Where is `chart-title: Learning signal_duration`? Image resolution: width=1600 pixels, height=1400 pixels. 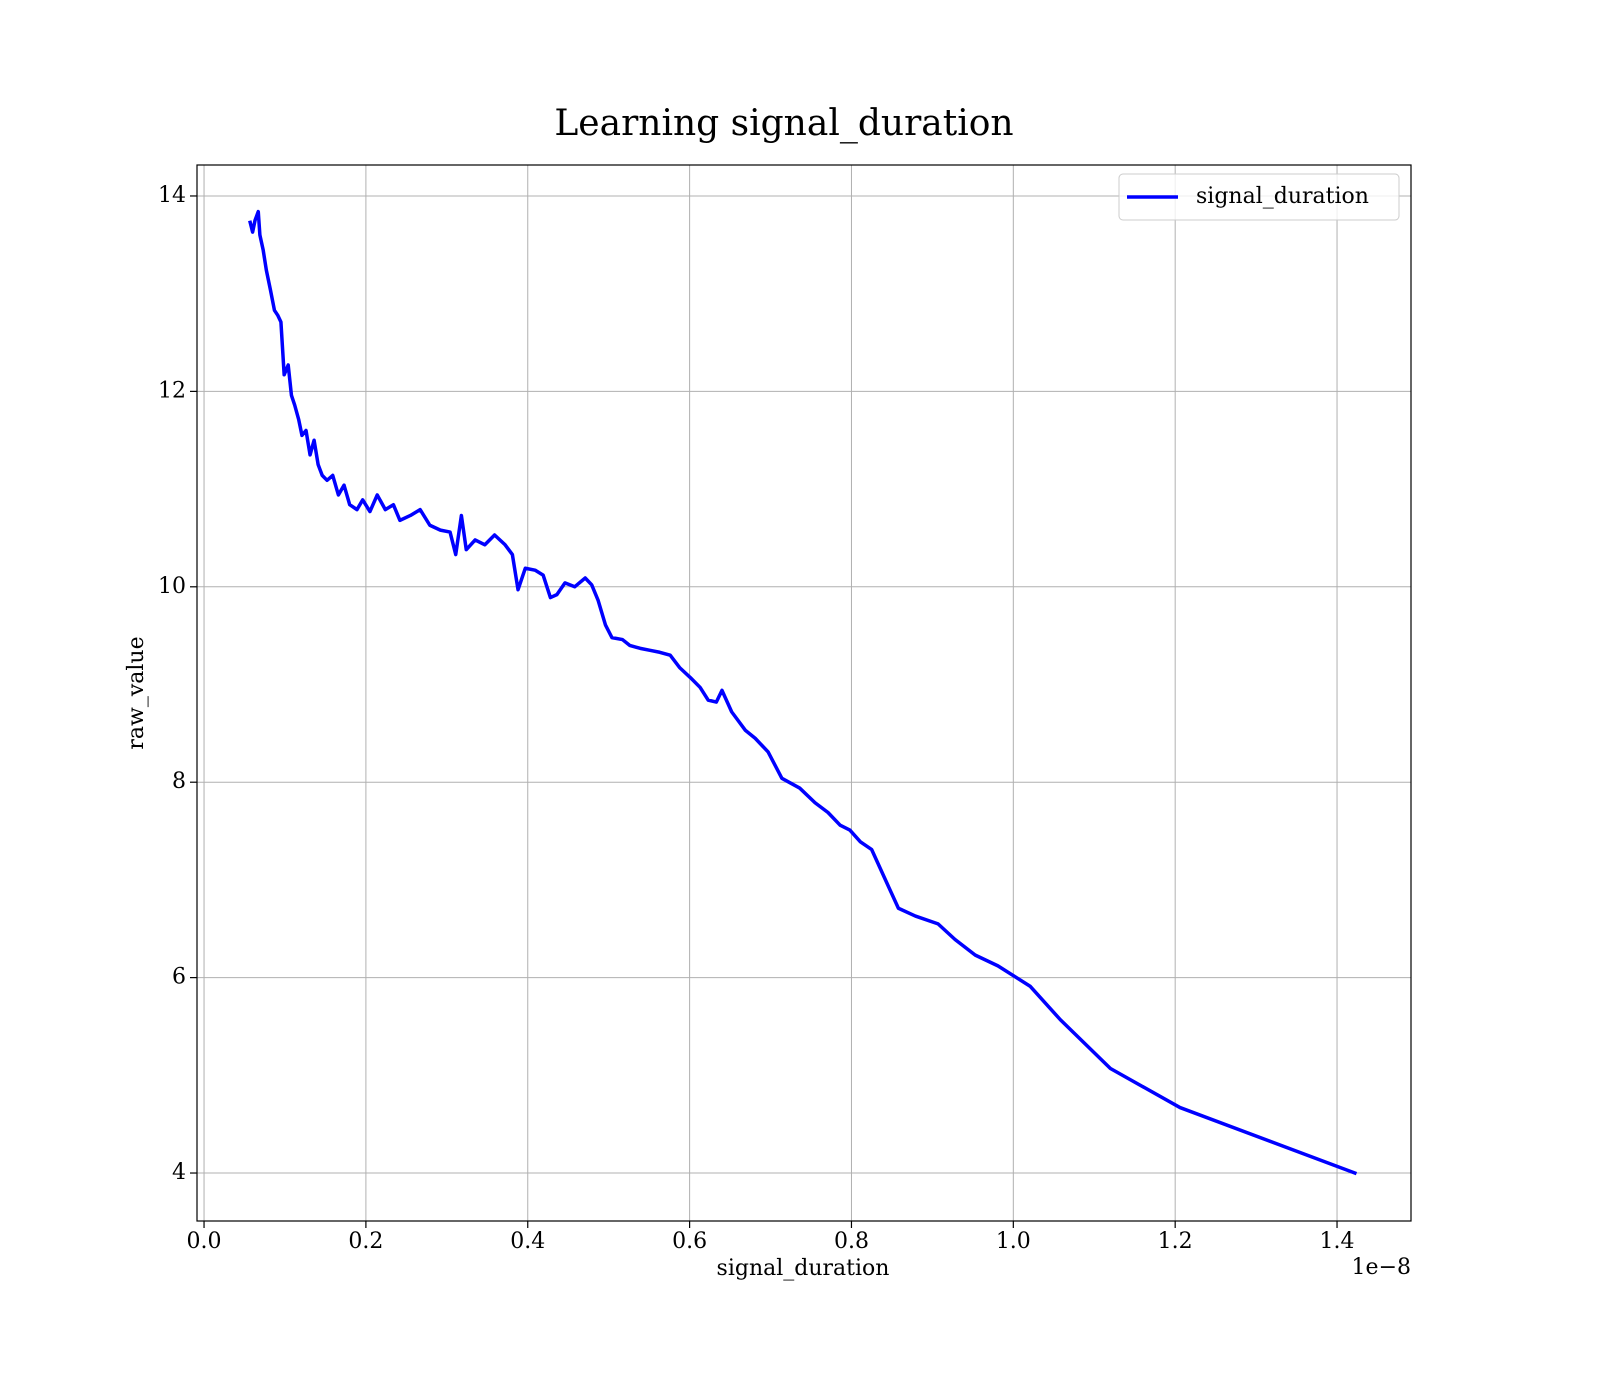 chart-title: Learning signal_duration is located at coordinates (783, 123).